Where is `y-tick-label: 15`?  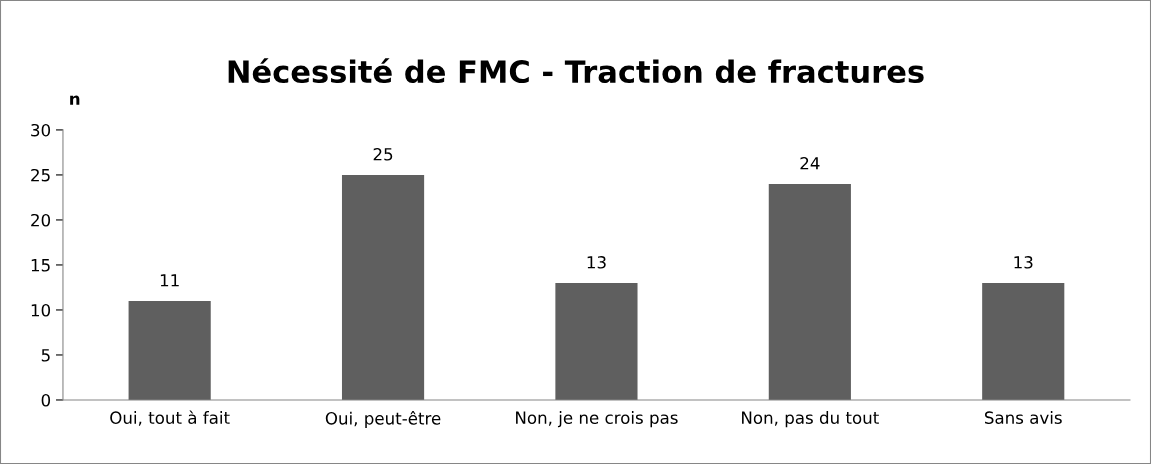 y-tick-label: 15 is located at coordinates (40, 265).